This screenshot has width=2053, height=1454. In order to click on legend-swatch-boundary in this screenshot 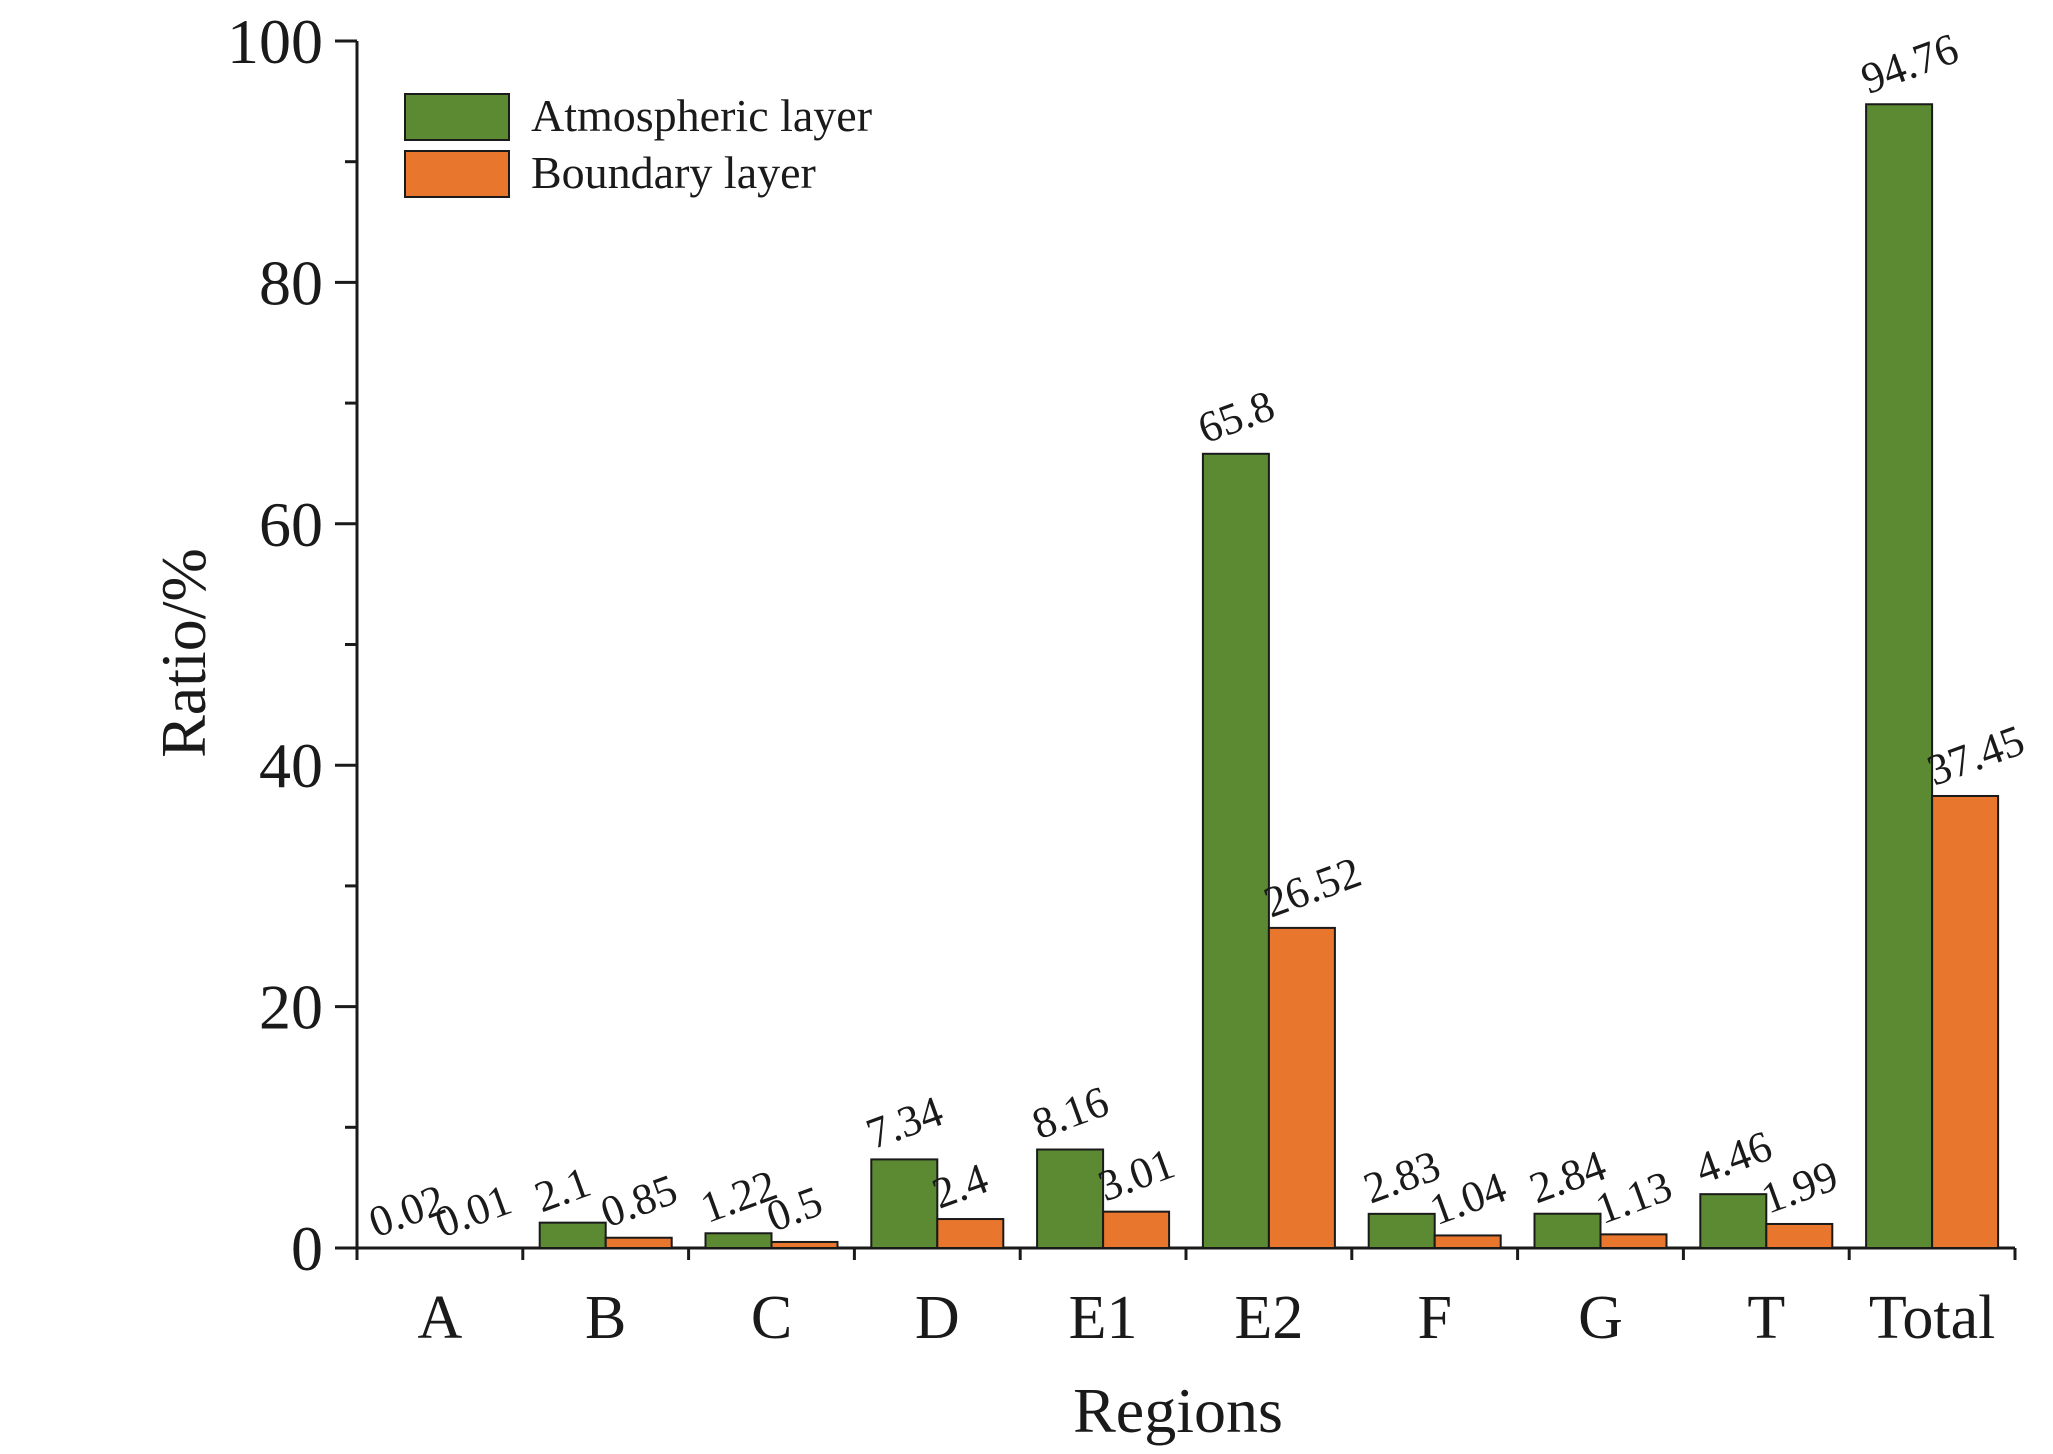, I will do `click(457, 174)`.